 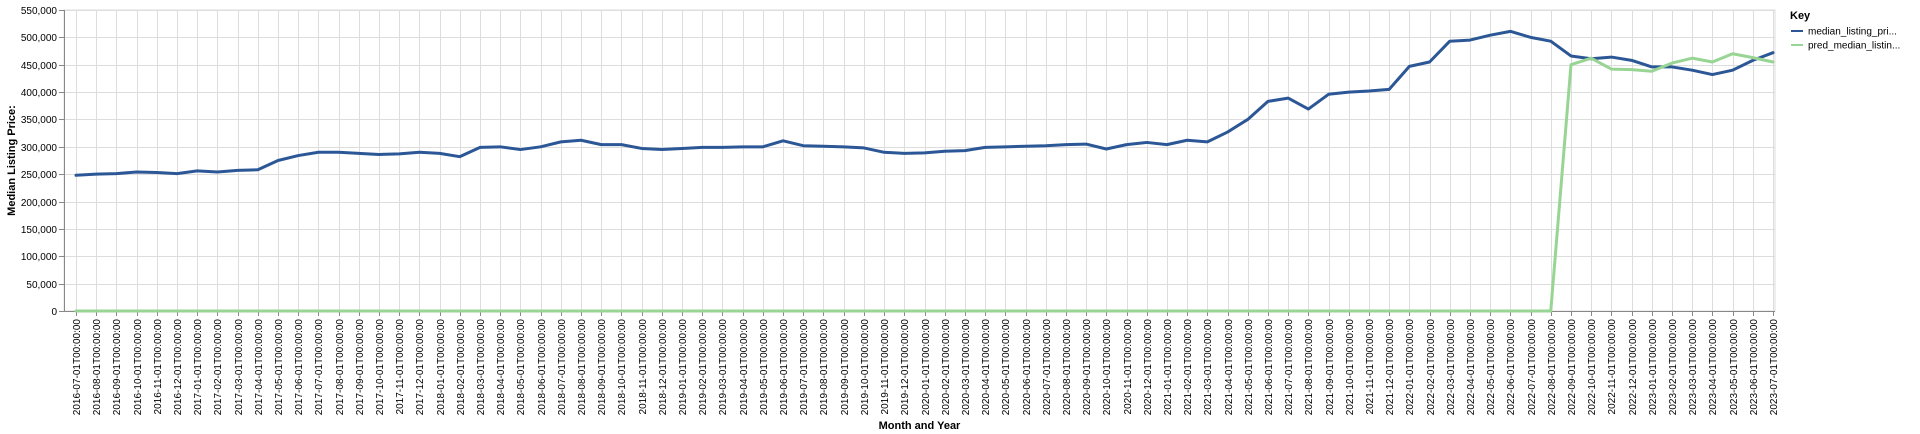 What do you see at coordinates (905, 367) in the screenshot?
I see `x-tick-label: 2019-12-01T00:00:00` at bounding box center [905, 367].